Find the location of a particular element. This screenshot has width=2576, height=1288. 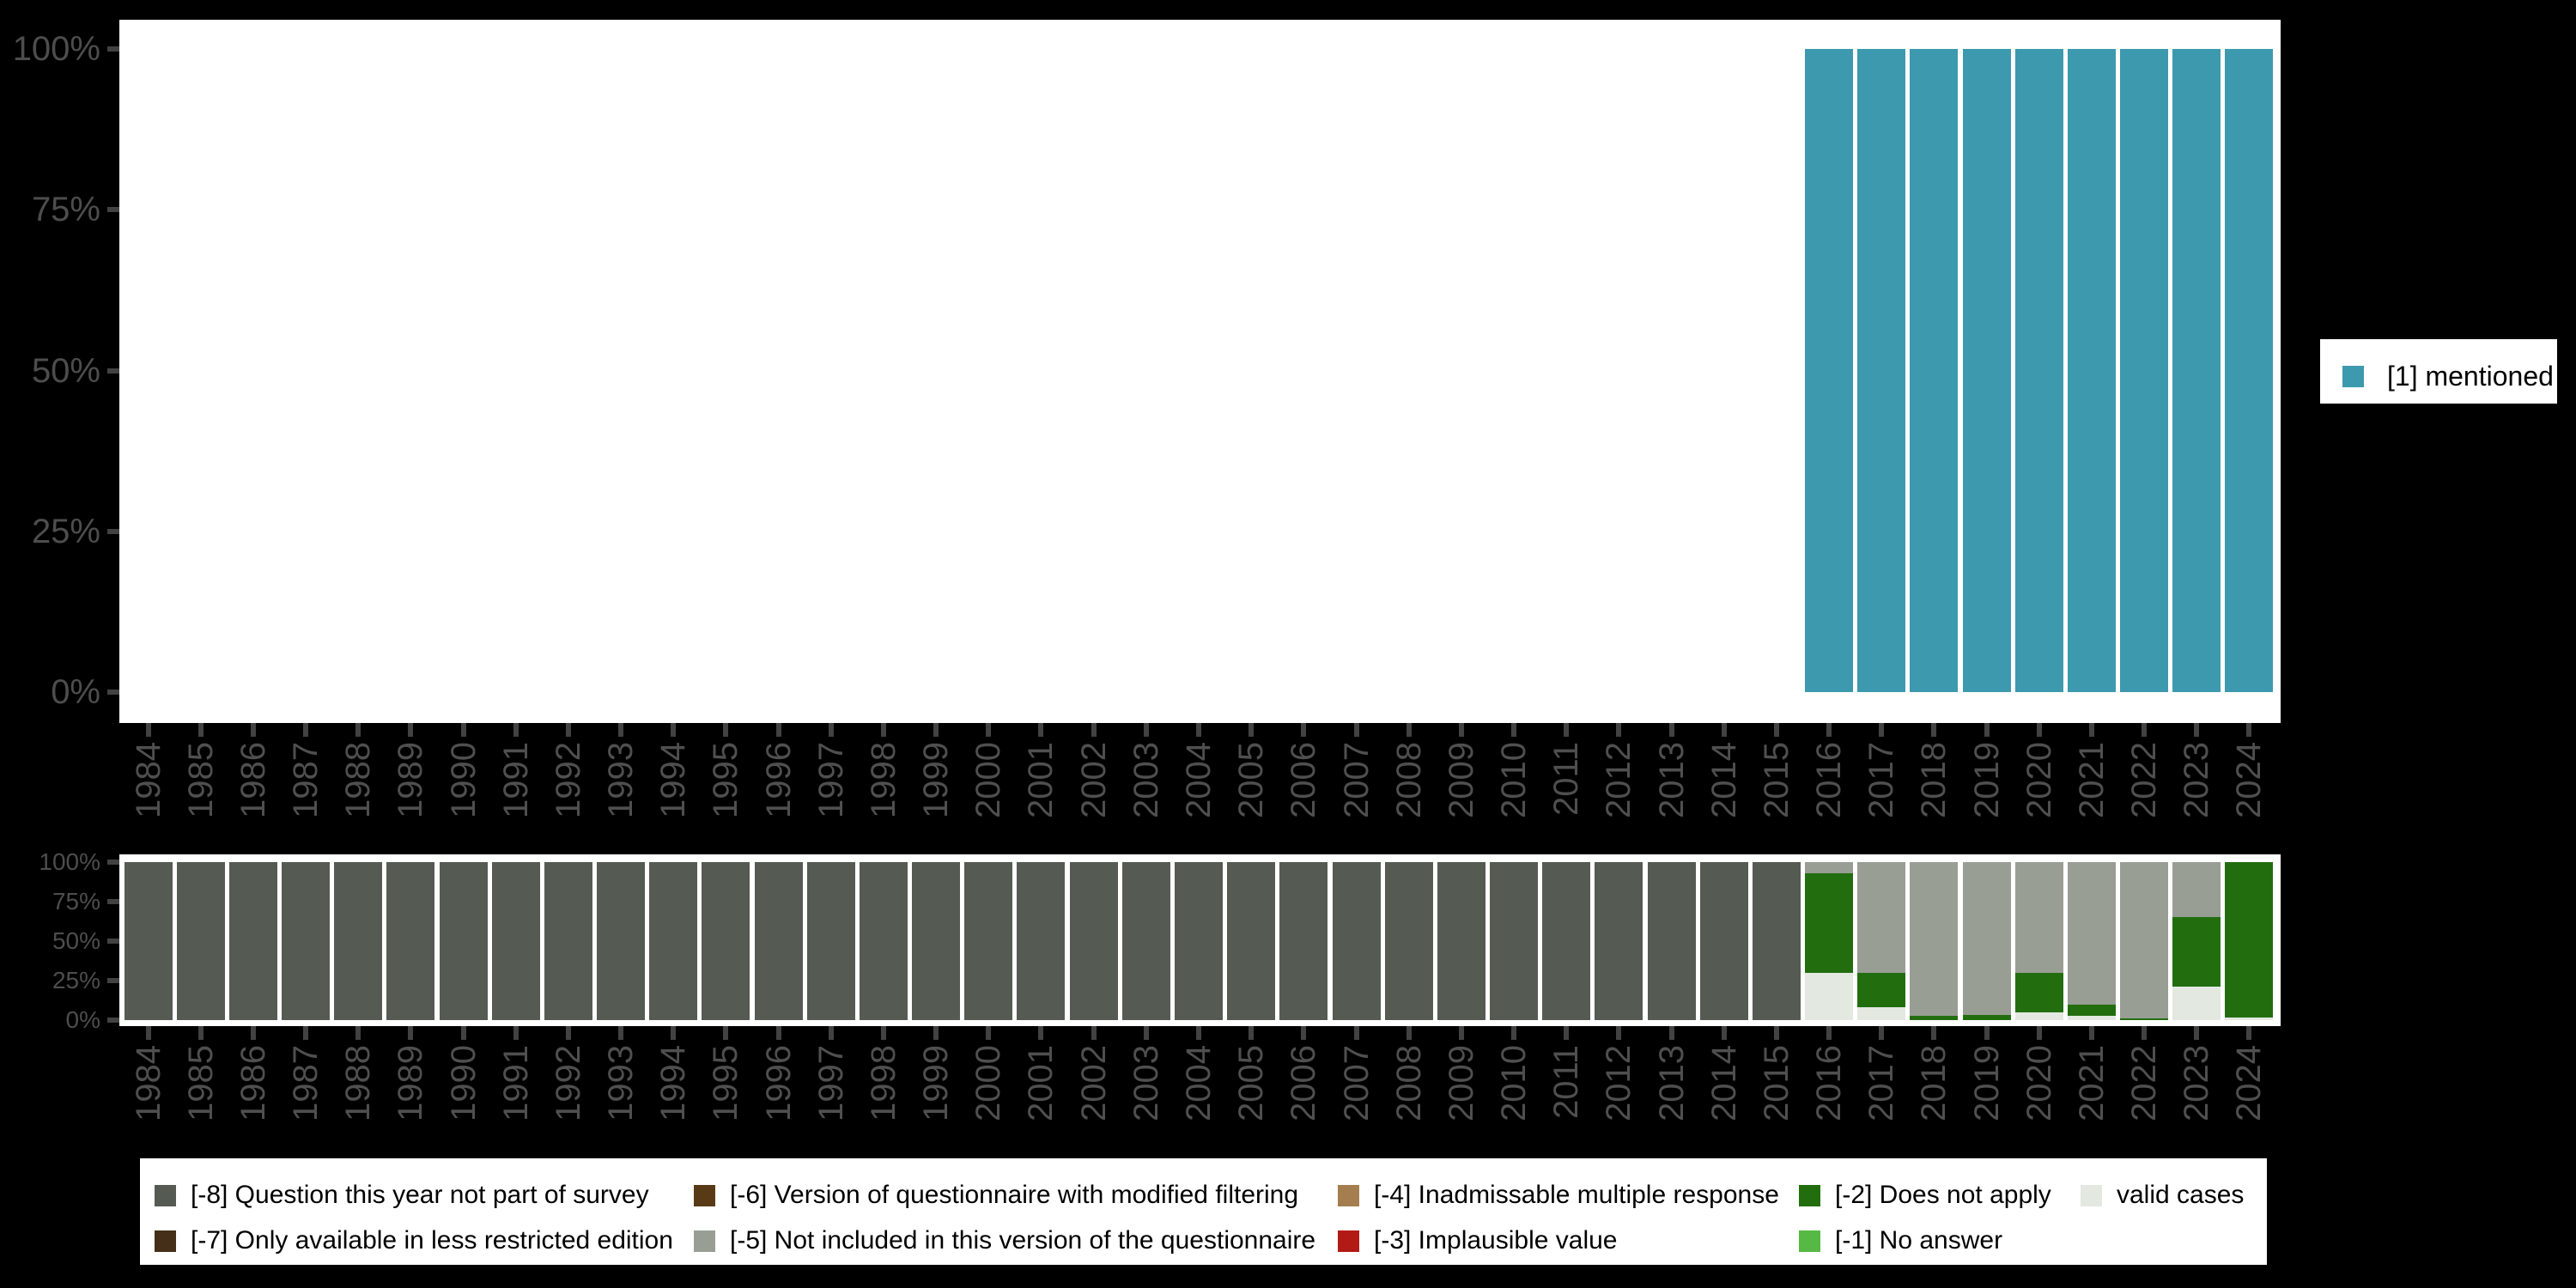

x-tick-label: 2007 is located at coordinates (1356, 1083).